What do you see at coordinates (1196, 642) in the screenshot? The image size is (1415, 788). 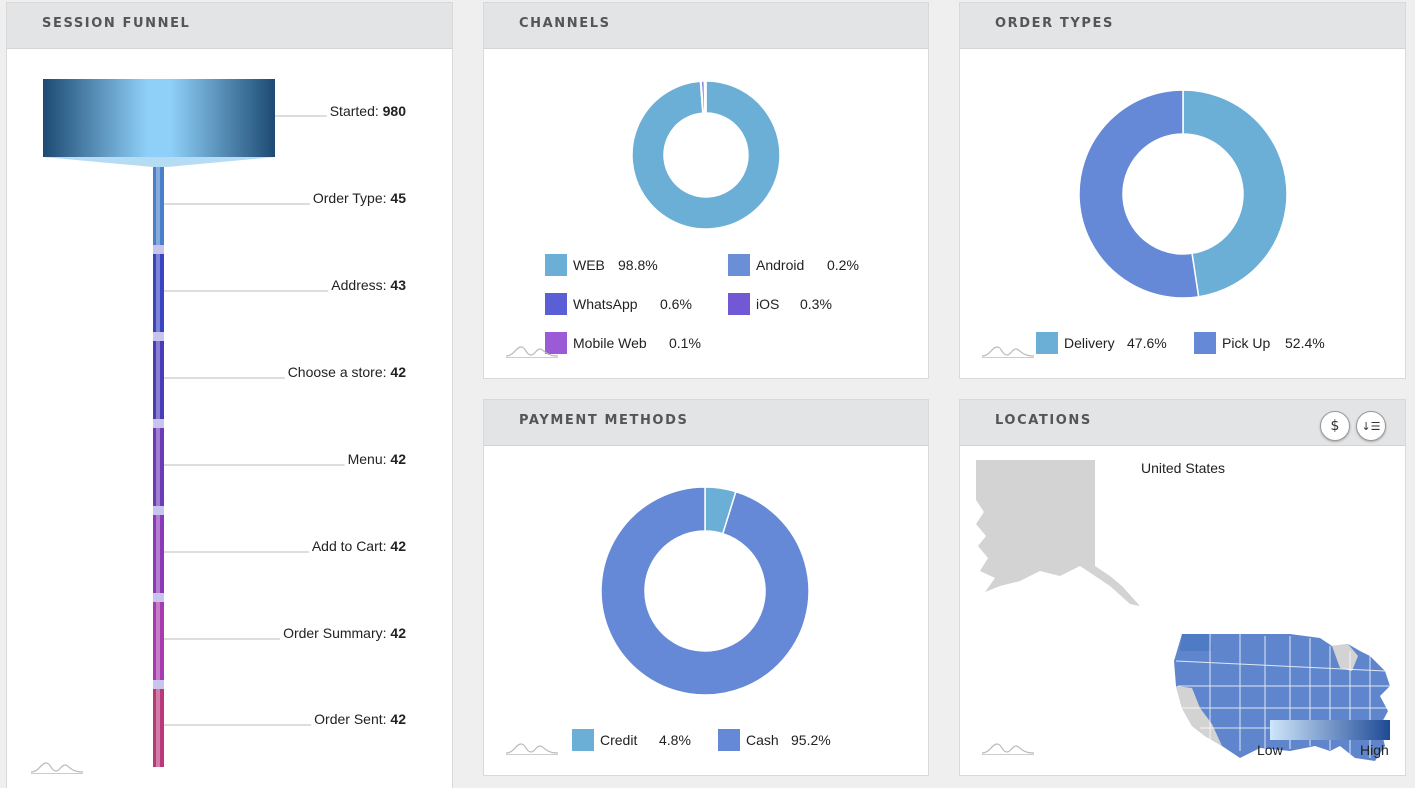 I see `map-region-washington` at bounding box center [1196, 642].